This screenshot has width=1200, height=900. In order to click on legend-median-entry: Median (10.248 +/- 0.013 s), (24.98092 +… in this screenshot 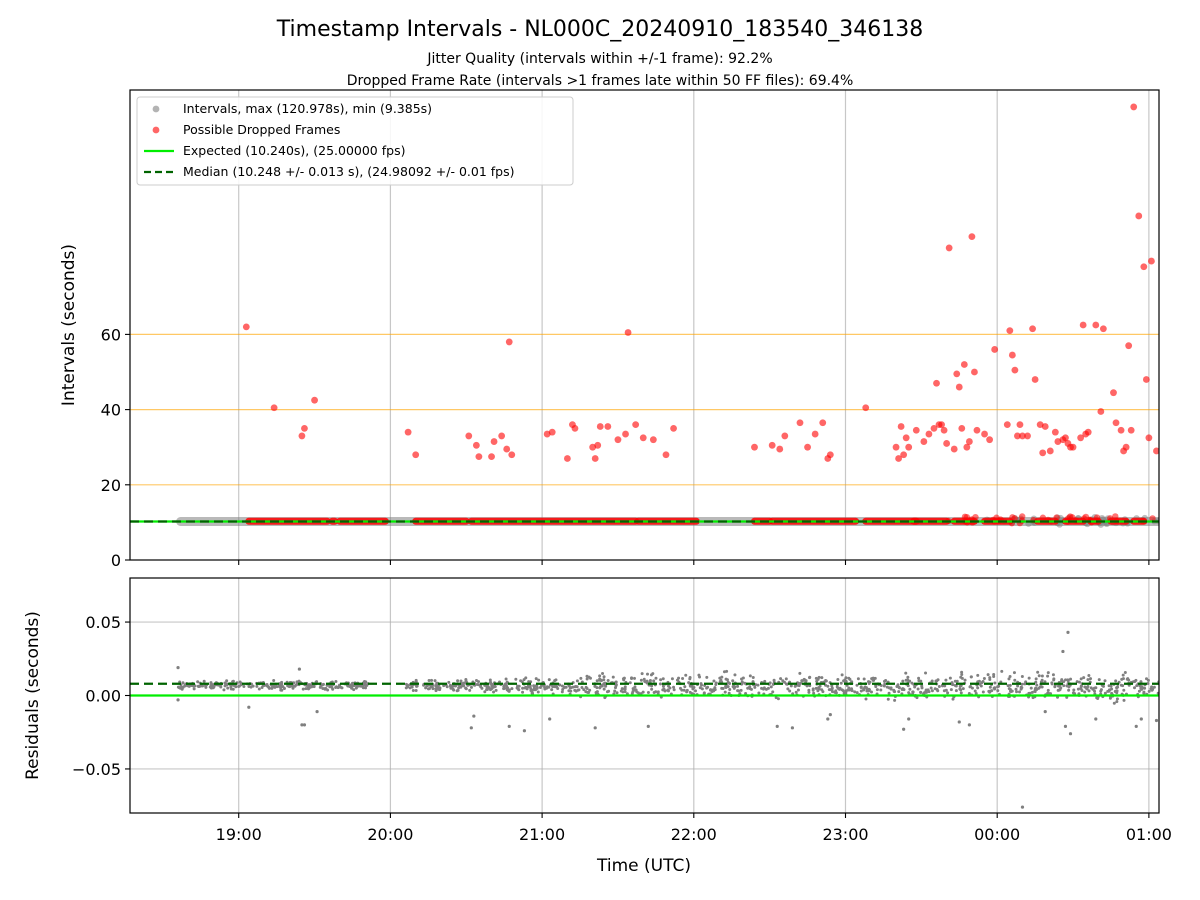, I will do `click(348, 171)`.